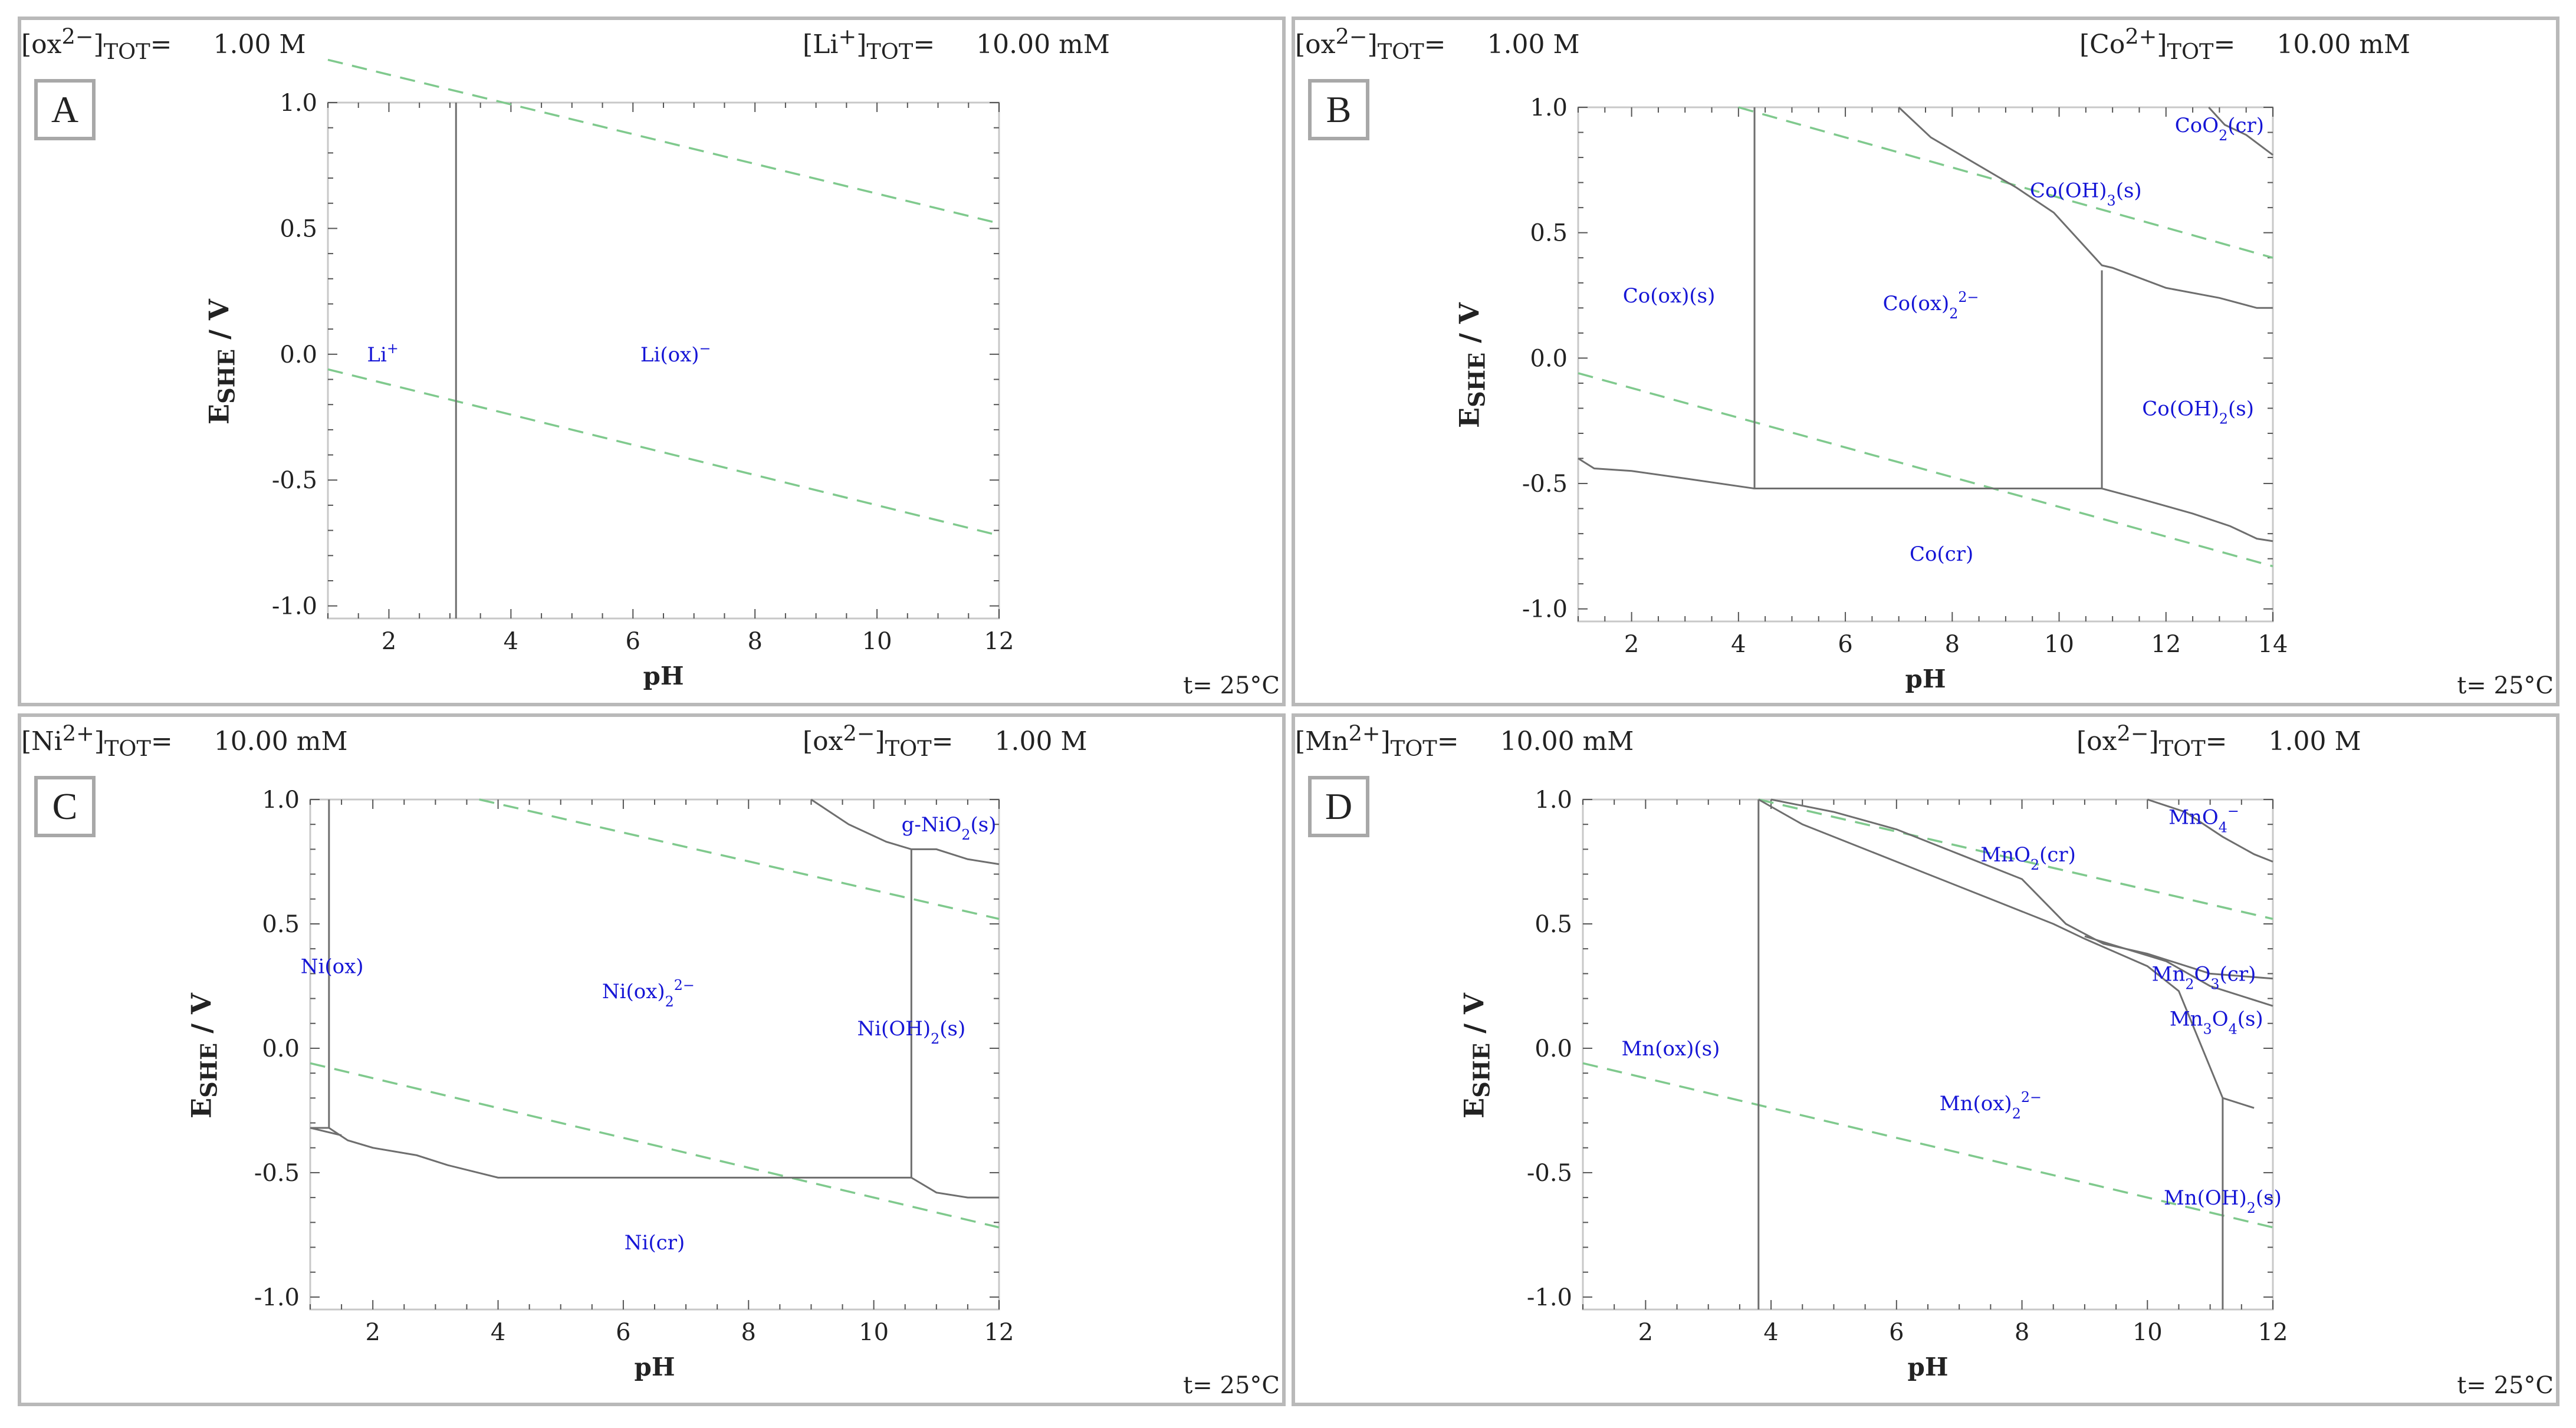 The height and width of the screenshot is (1428, 2576). Describe the element at coordinates (1464, 741) in the screenshot. I see `header-left: [Mn2+]TOT= 10.00 mM` at that location.